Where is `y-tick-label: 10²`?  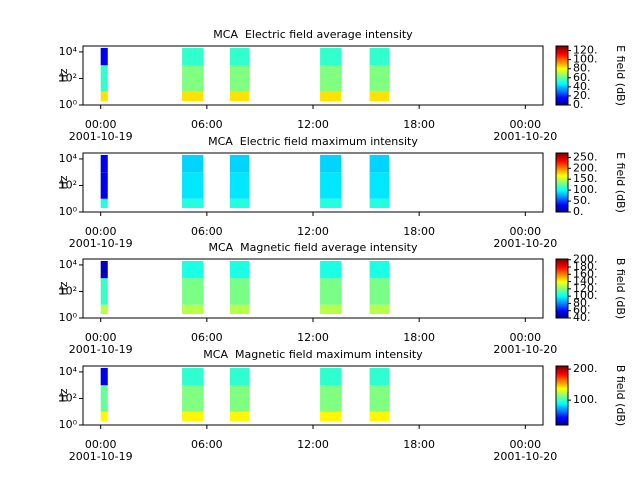 y-tick-label: 10² is located at coordinates (68, 290).